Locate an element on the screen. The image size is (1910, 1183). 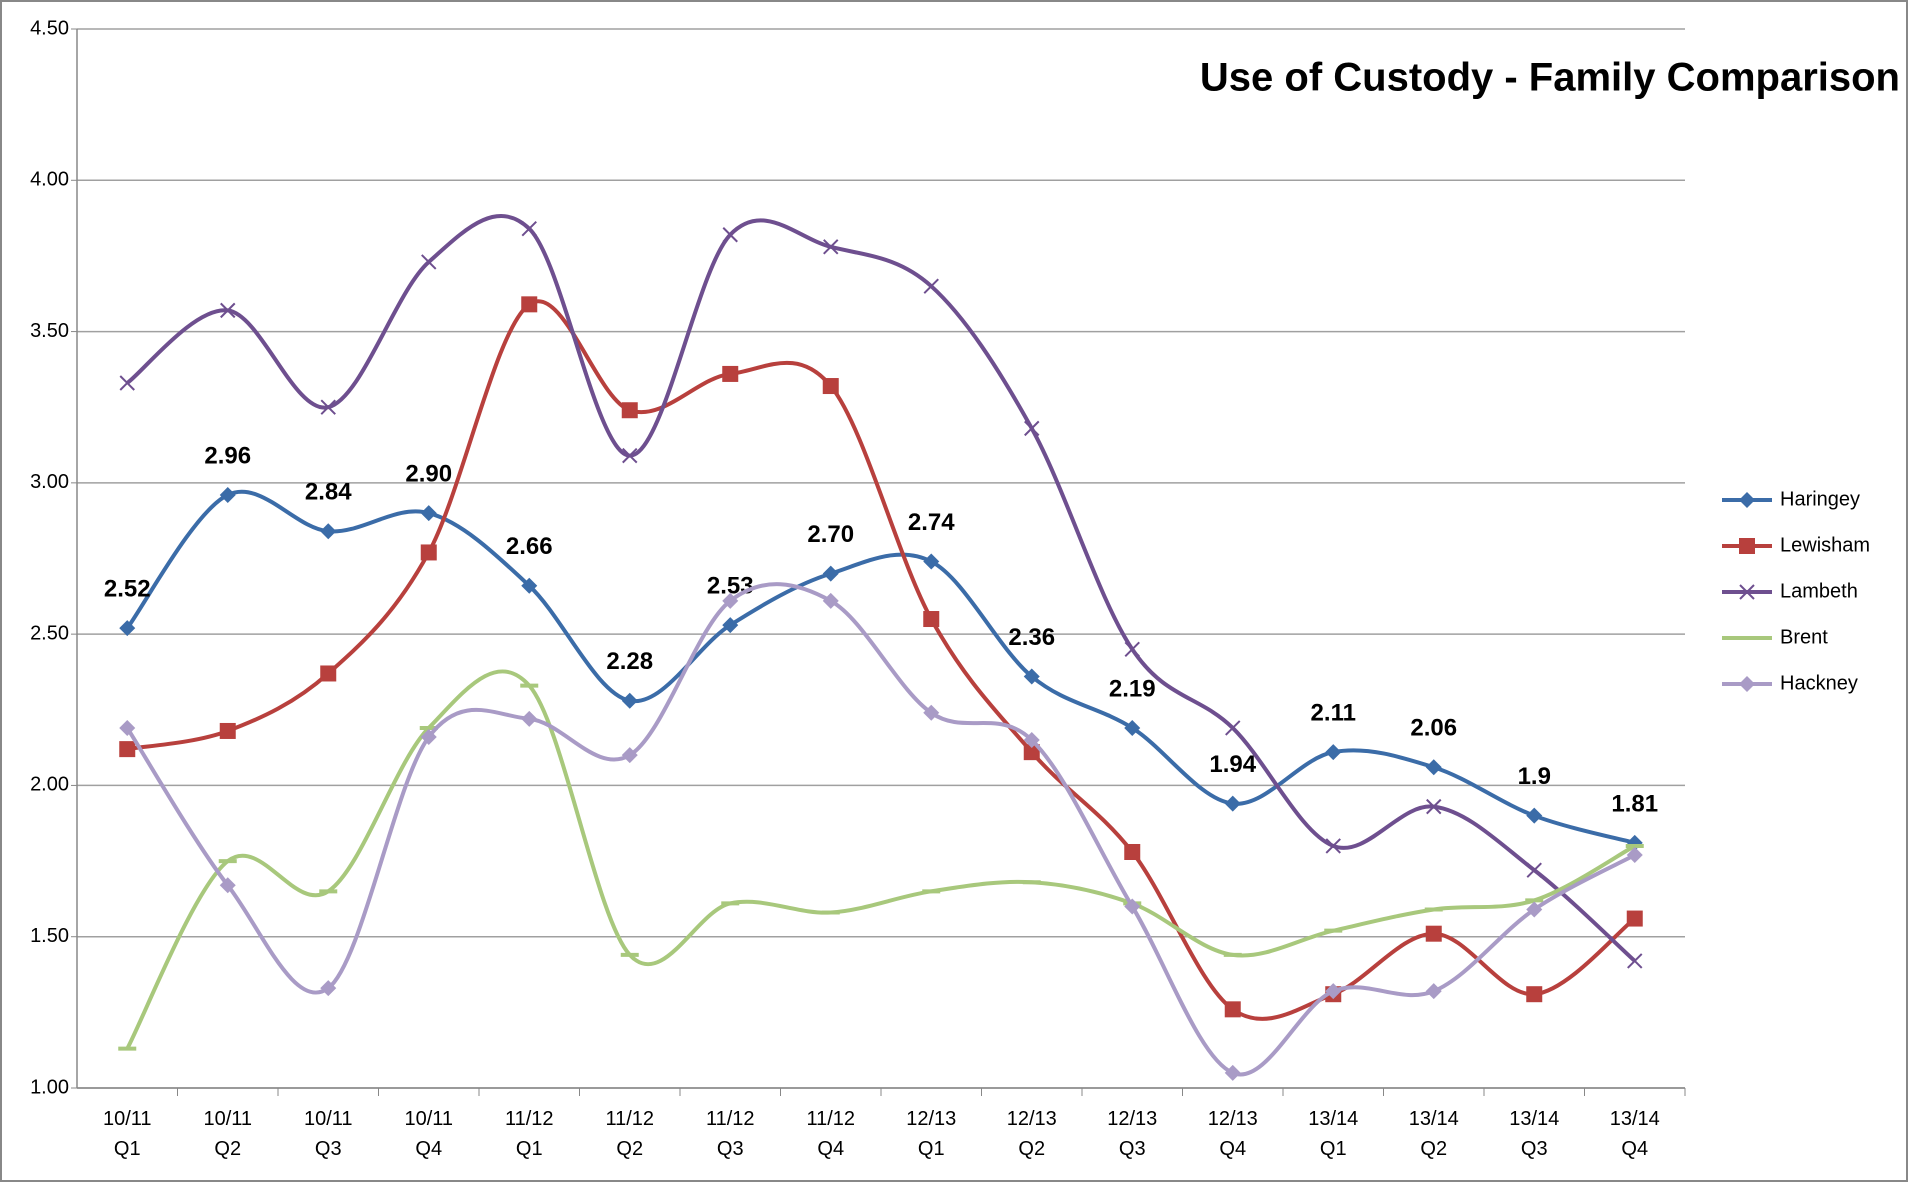
x-tick-label: 11/12 Q2 is located at coordinates (629, 1134).